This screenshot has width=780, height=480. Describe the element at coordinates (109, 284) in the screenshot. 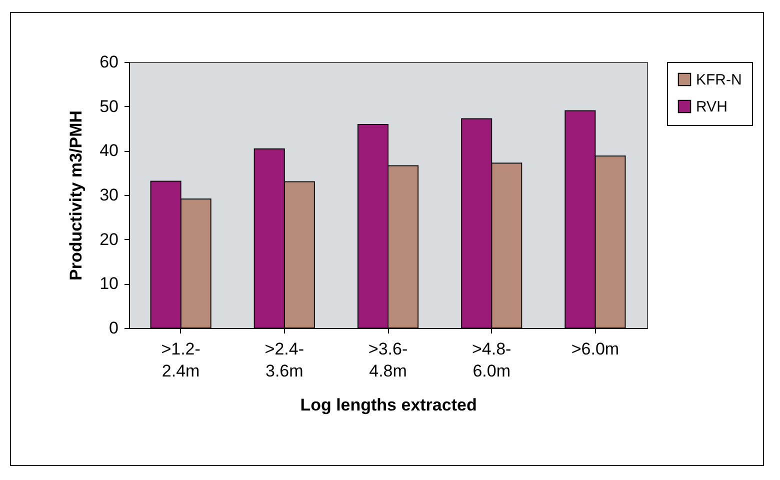

I see `y-tick-label: 10` at that location.